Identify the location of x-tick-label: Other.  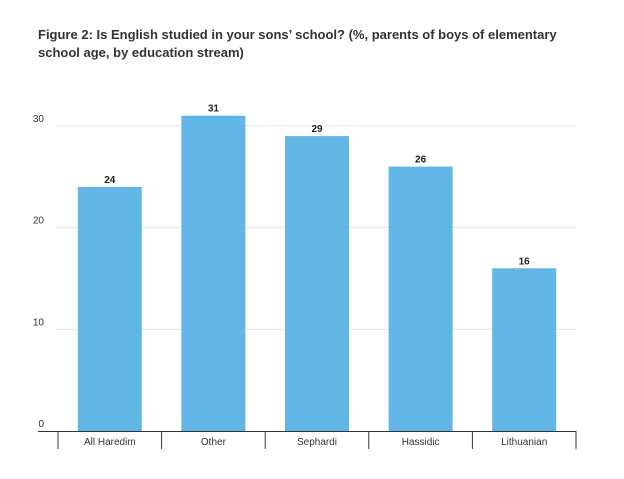
(214, 442).